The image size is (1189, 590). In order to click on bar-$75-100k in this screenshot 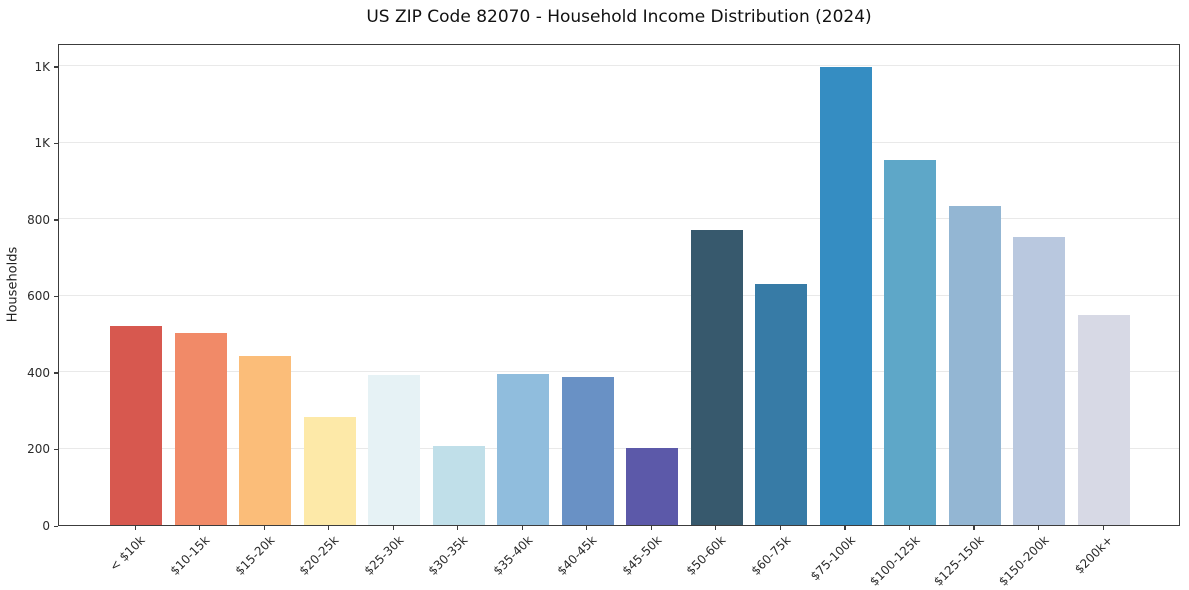, I will do `click(845, 296)`.